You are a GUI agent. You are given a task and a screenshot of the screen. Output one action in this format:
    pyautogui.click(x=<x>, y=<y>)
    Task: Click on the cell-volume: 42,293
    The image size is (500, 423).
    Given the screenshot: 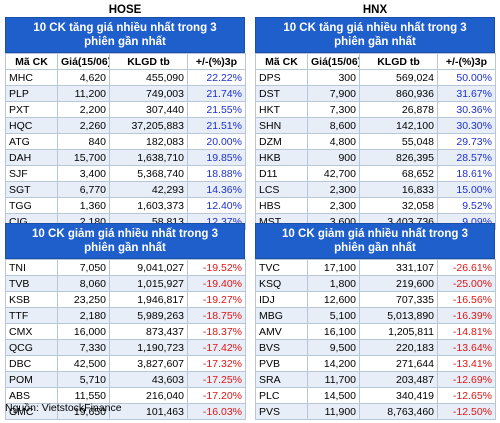 What is the action you would take?
    pyautogui.click(x=148, y=189)
    